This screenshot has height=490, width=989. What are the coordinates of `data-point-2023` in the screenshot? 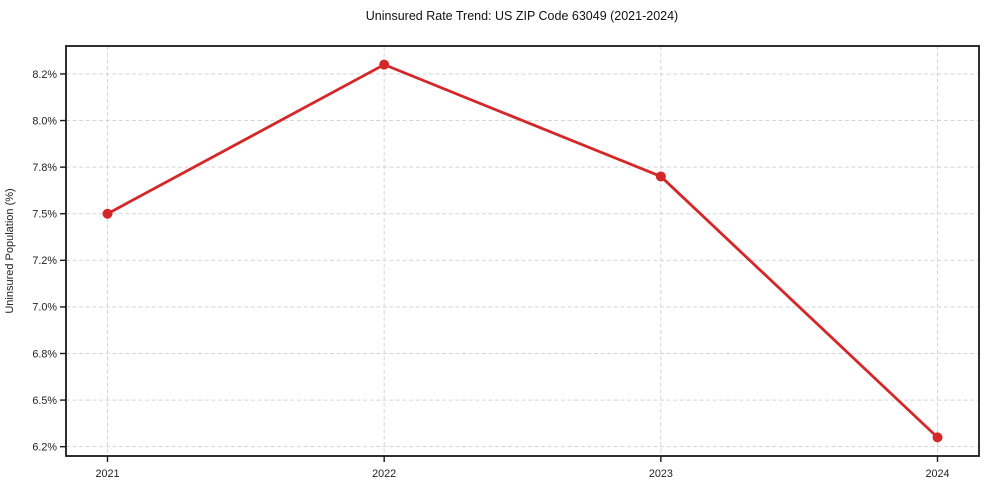 It's located at (660, 176).